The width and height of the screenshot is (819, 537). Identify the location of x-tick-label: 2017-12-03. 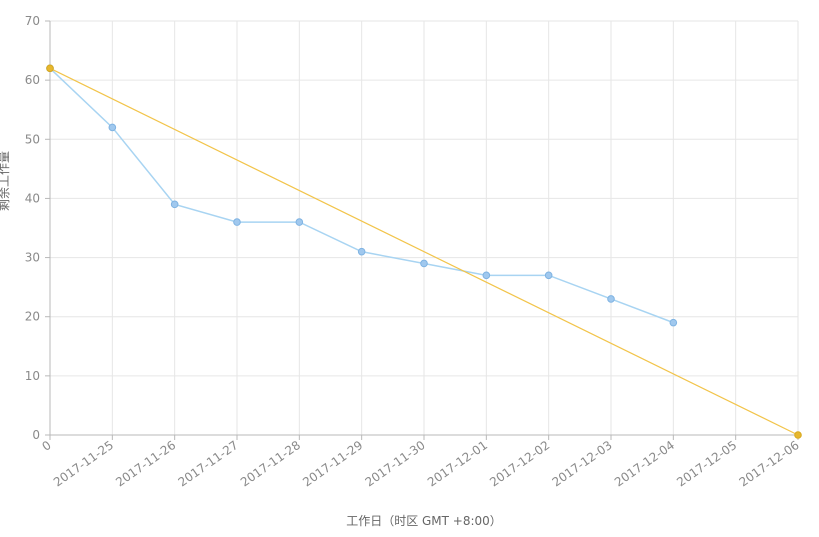
(582, 463).